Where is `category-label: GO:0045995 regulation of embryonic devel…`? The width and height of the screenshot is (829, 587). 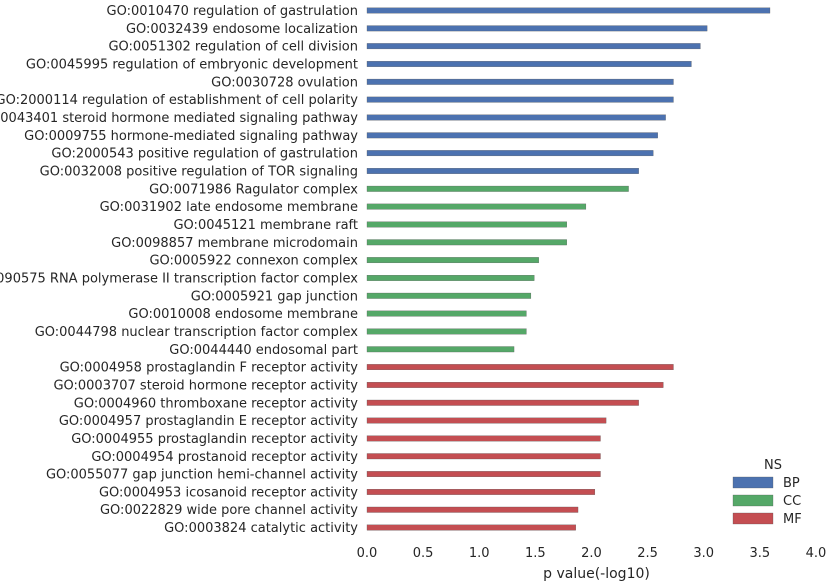 category-label: GO:0045995 regulation of embryonic devel… is located at coordinates (192, 64).